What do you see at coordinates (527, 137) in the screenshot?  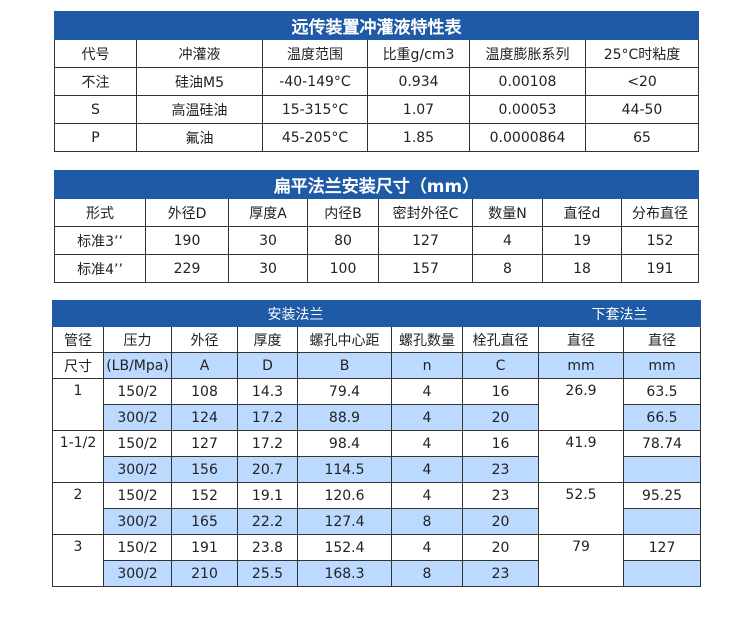 I see `table-cell: 0.0000864` at bounding box center [527, 137].